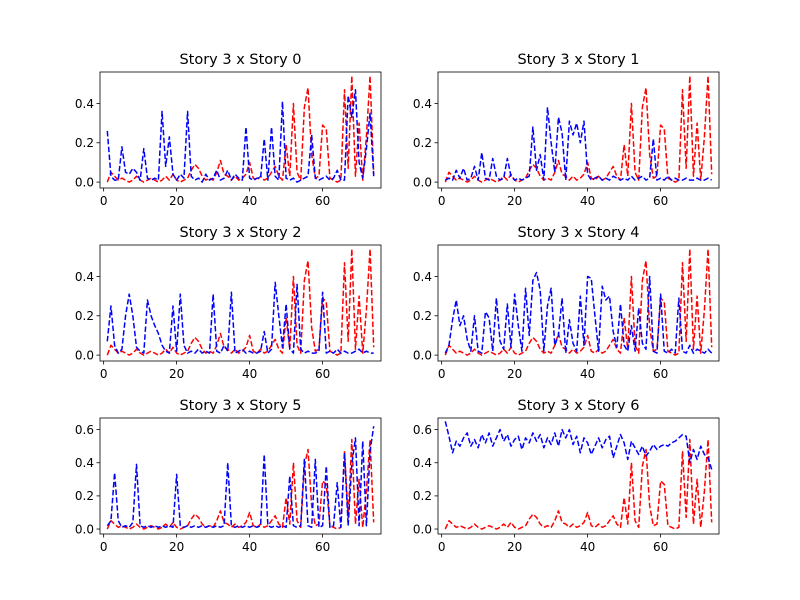  I want to click on panel-title: Story 3 x Story 5, so click(240, 406).